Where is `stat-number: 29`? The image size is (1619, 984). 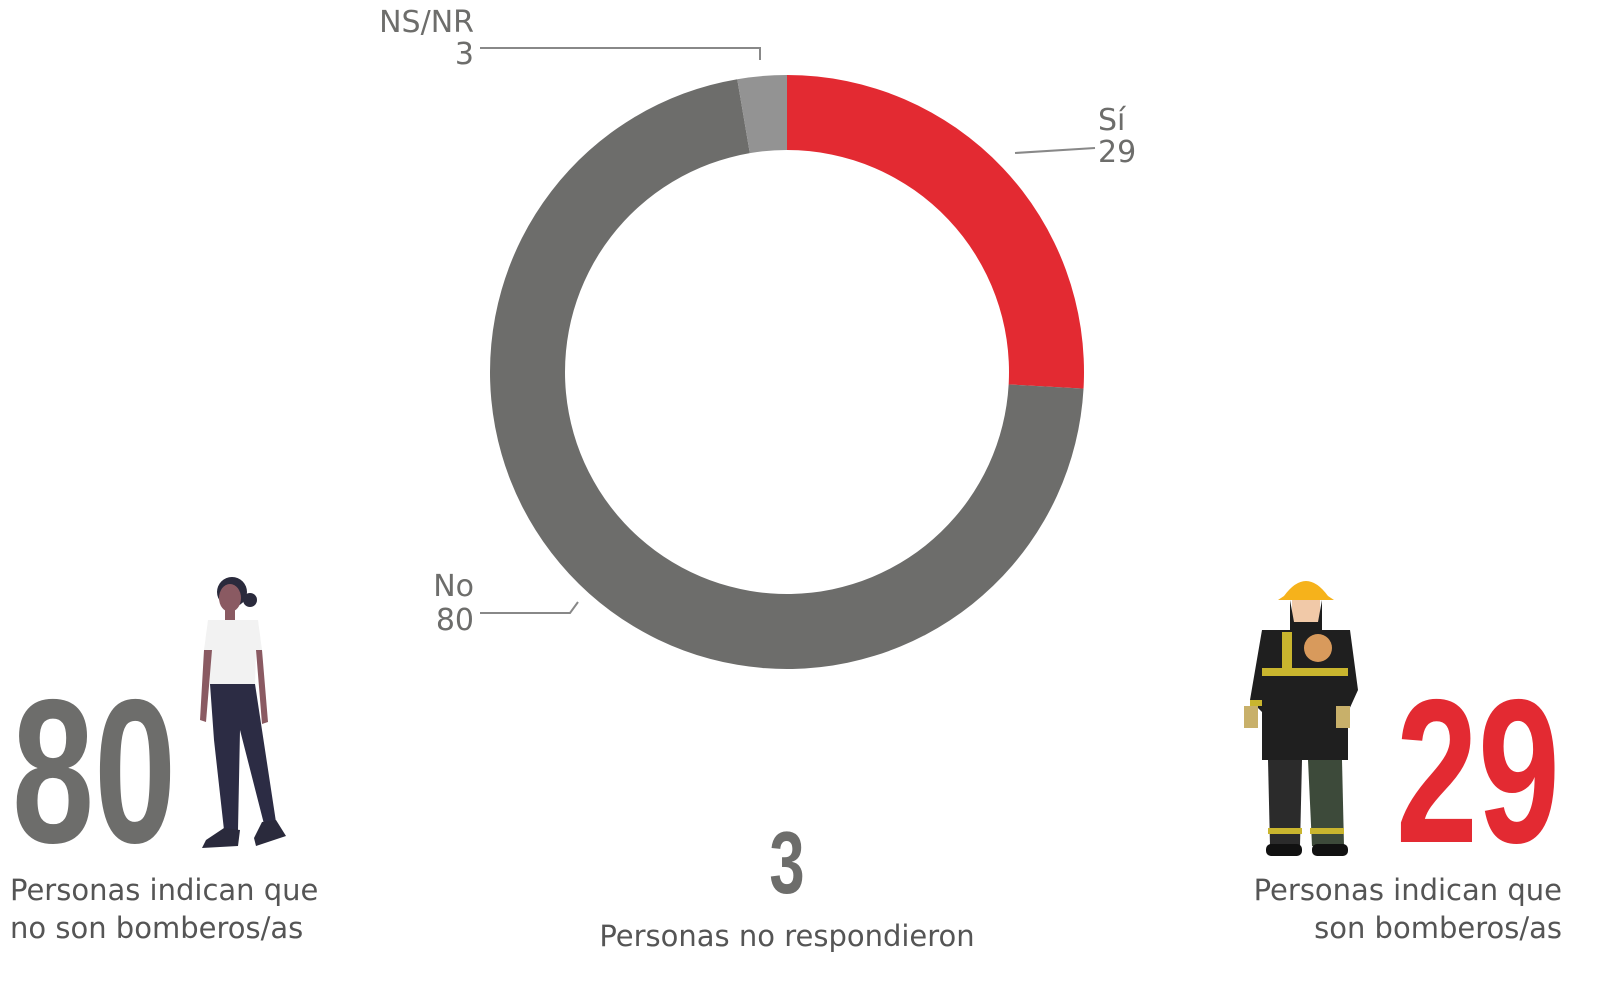 stat-number: 29 is located at coordinates (1478, 771).